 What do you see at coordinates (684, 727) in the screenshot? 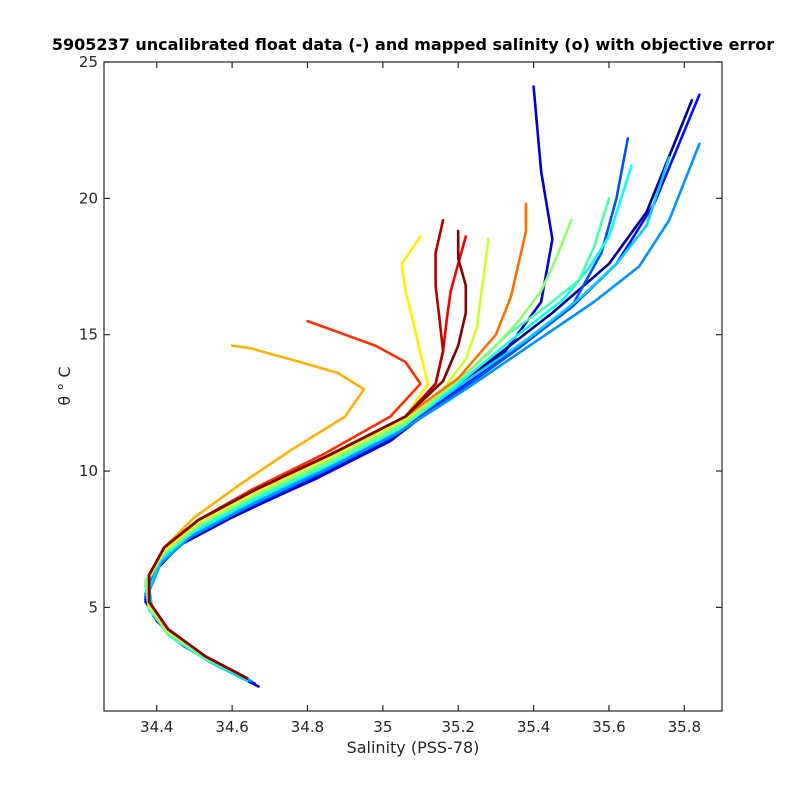
I see `x-tick-label-7: 35.8` at bounding box center [684, 727].